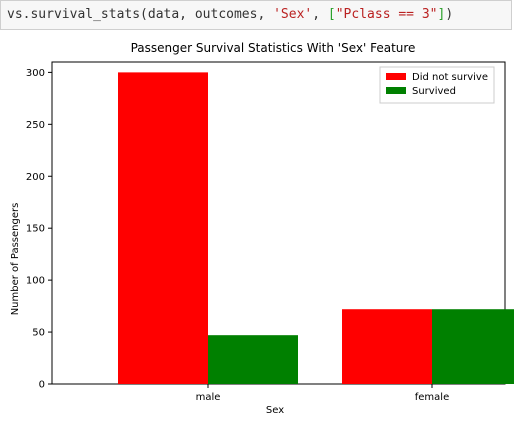 This screenshot has height=424, width=514. I want to click on legend-label: Did not survive, so click(450, 77).